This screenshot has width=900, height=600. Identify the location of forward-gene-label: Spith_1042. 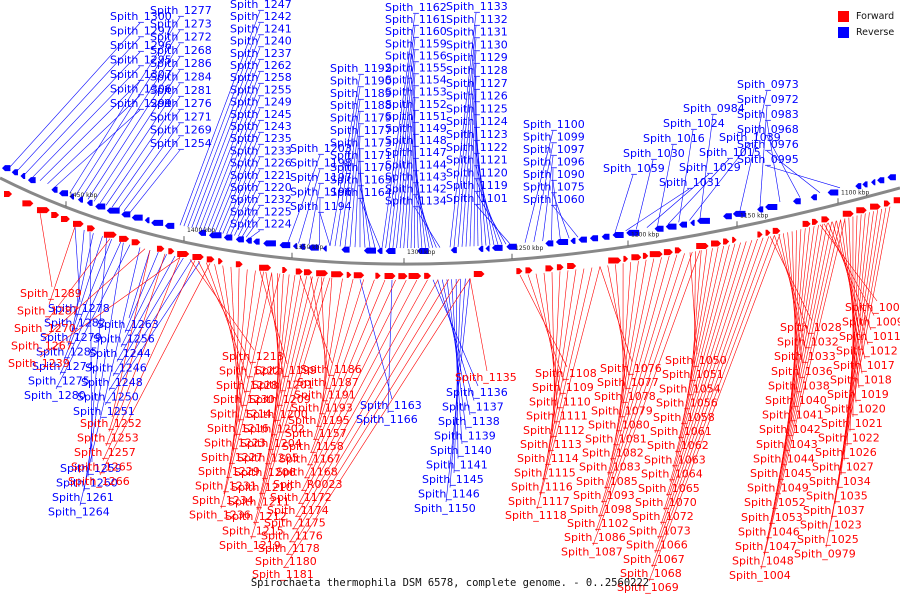
(790, 429).